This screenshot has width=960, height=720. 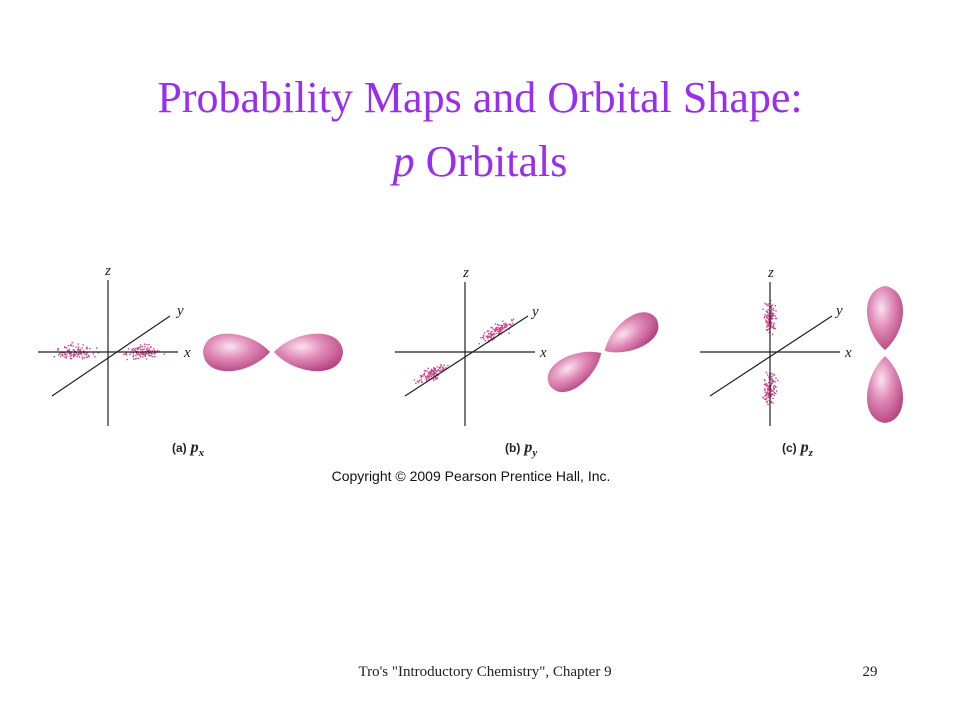 What do you see at coordinates (402, 161) in the screenshot?
I see `title-italic: p` at bounding box center [402, 161].